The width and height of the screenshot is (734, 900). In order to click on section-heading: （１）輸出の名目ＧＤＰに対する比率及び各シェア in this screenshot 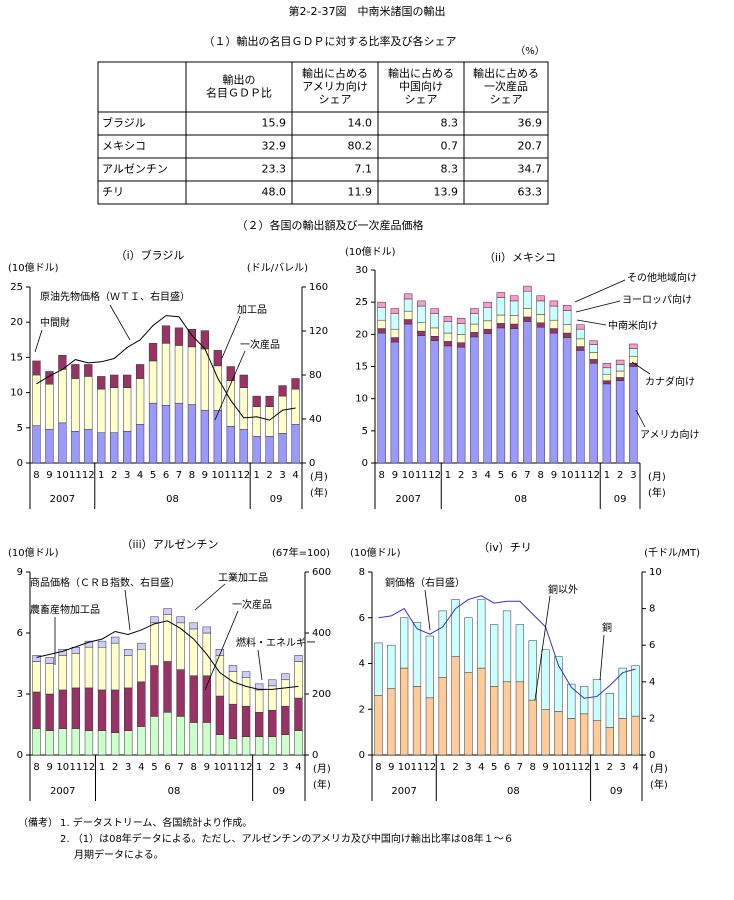, I will do `click(330, 41)`.